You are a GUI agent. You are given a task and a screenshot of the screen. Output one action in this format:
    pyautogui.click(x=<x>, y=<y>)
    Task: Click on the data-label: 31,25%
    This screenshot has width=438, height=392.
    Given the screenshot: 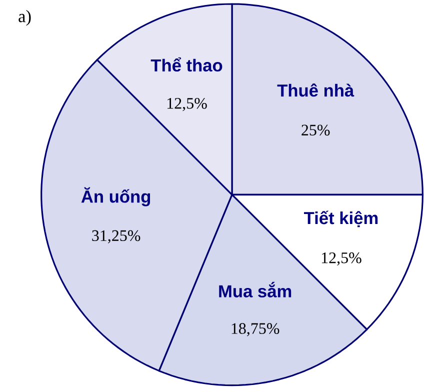 What is the action you would take?
    pyautogui.click(x=116, y=237)
    